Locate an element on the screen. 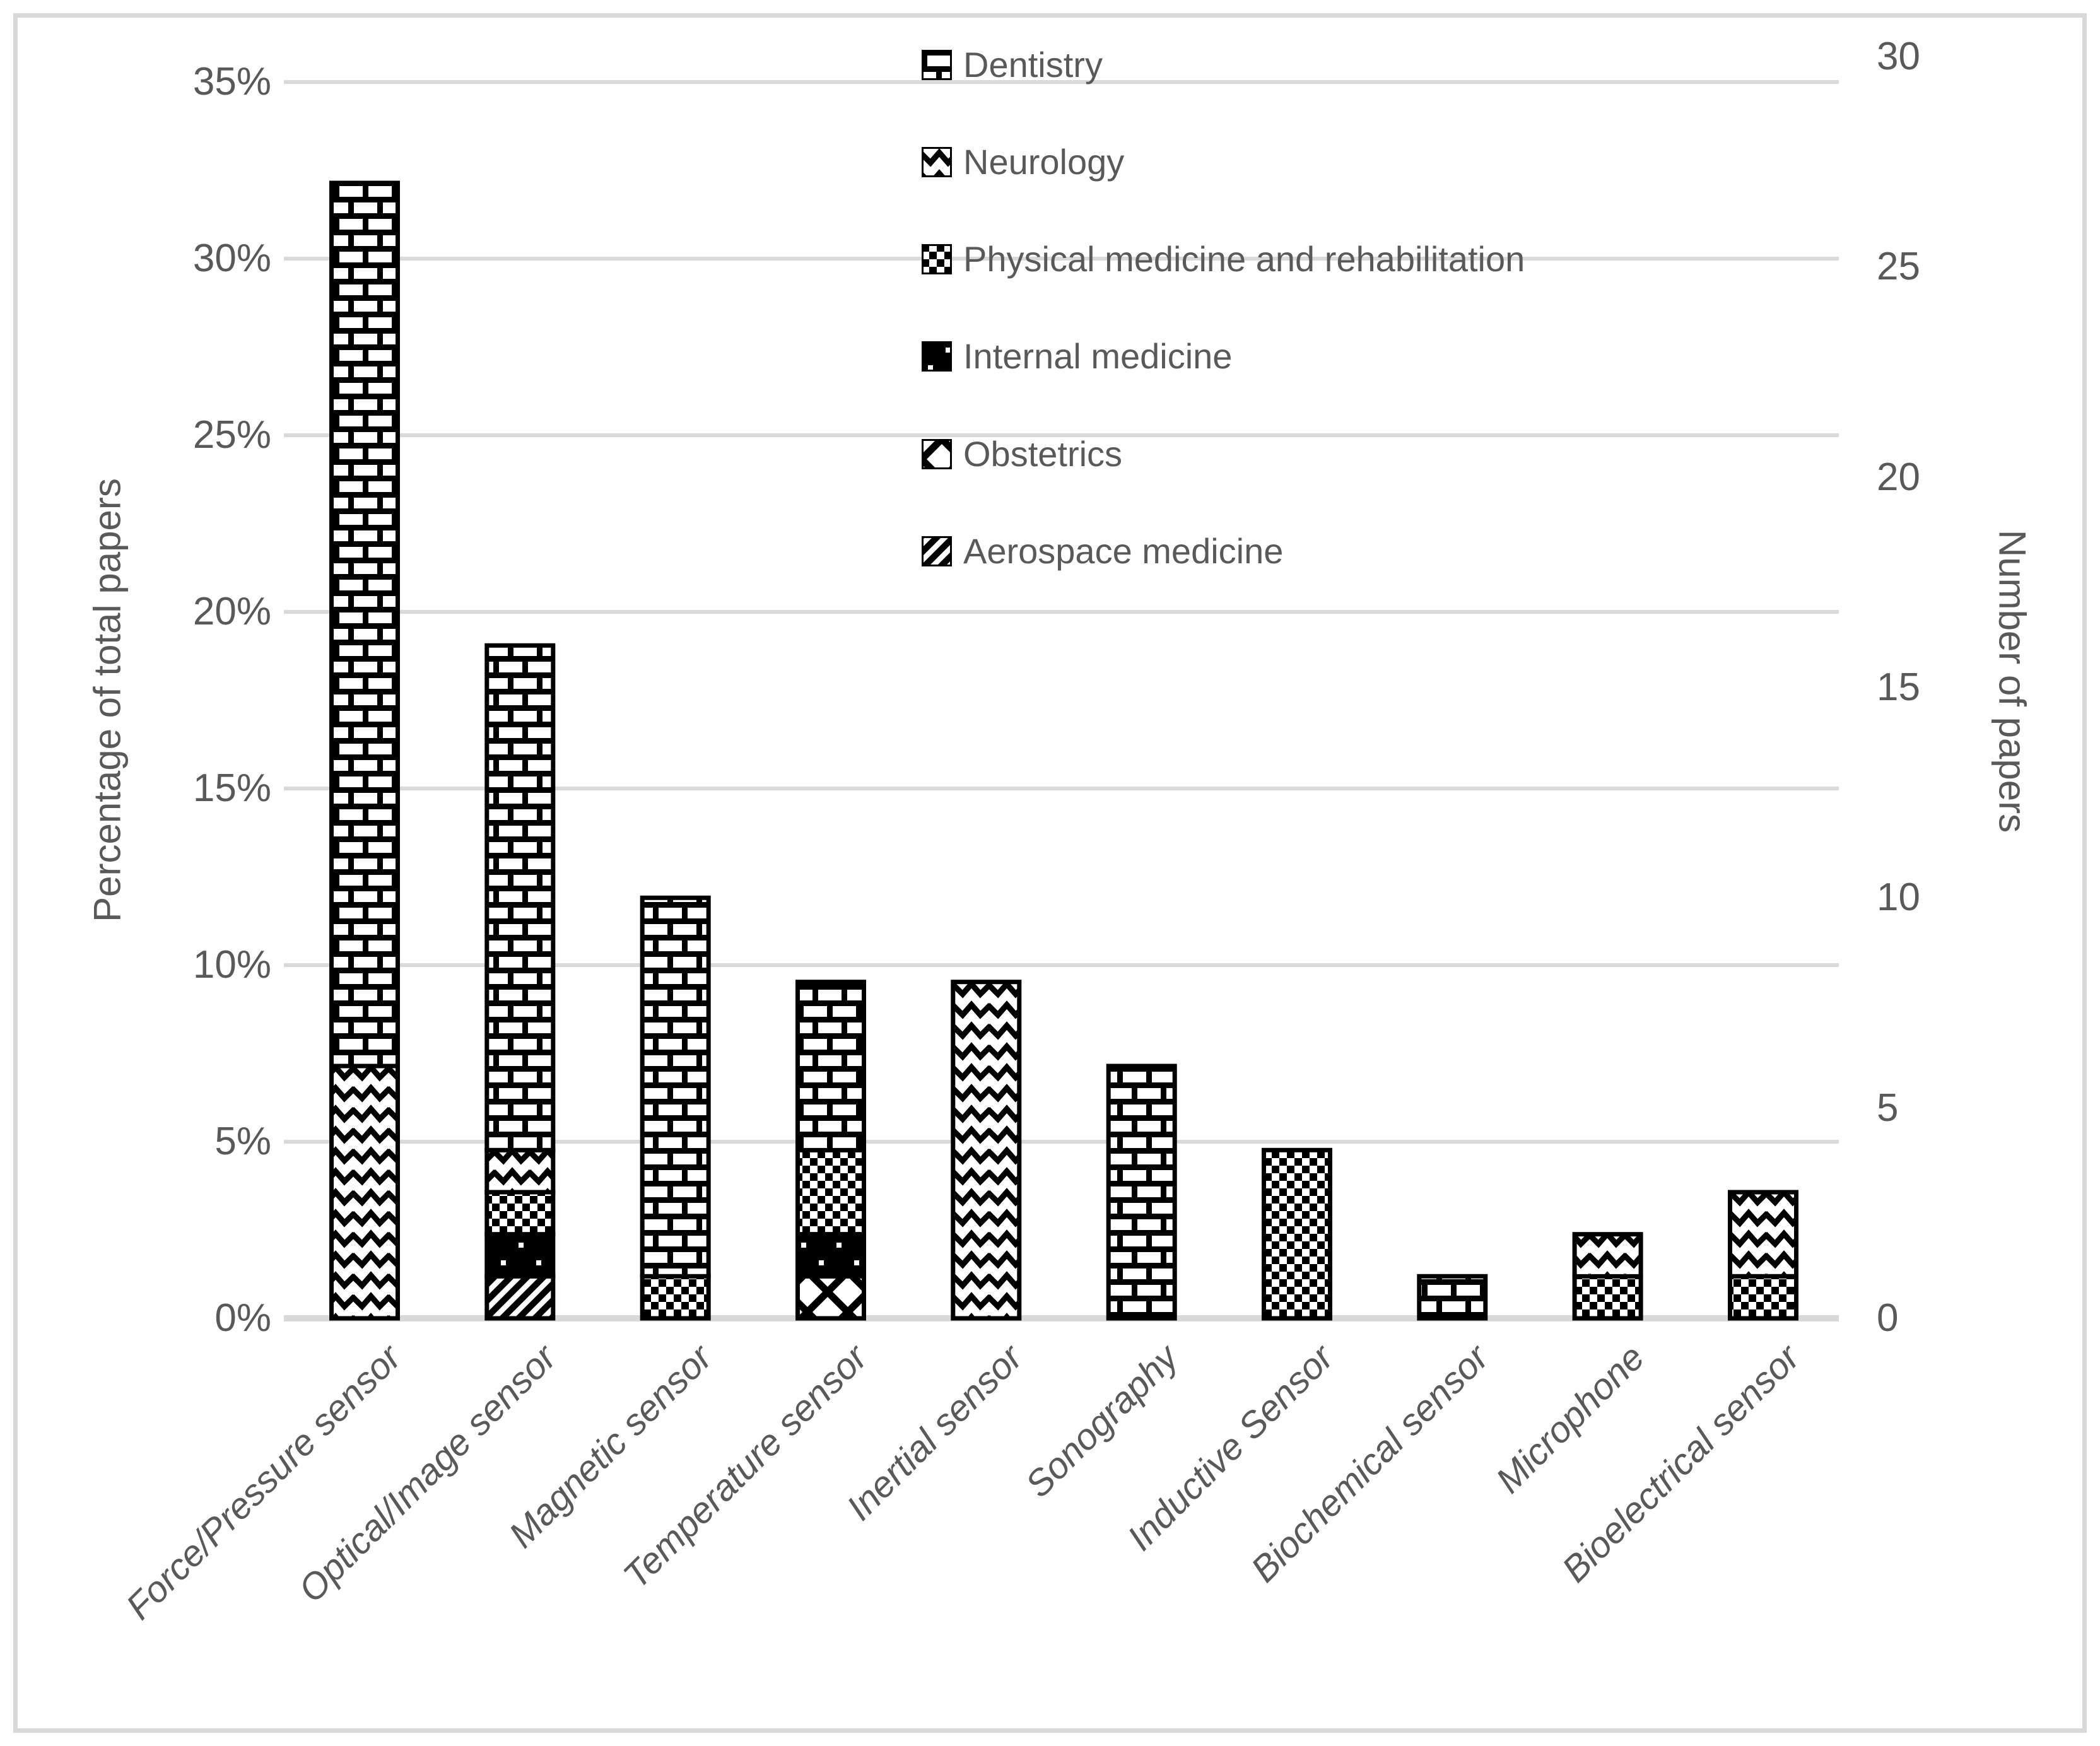 The image size is (2100, 1746). wave-pattern-swatch is located at coordinates (937, 162).